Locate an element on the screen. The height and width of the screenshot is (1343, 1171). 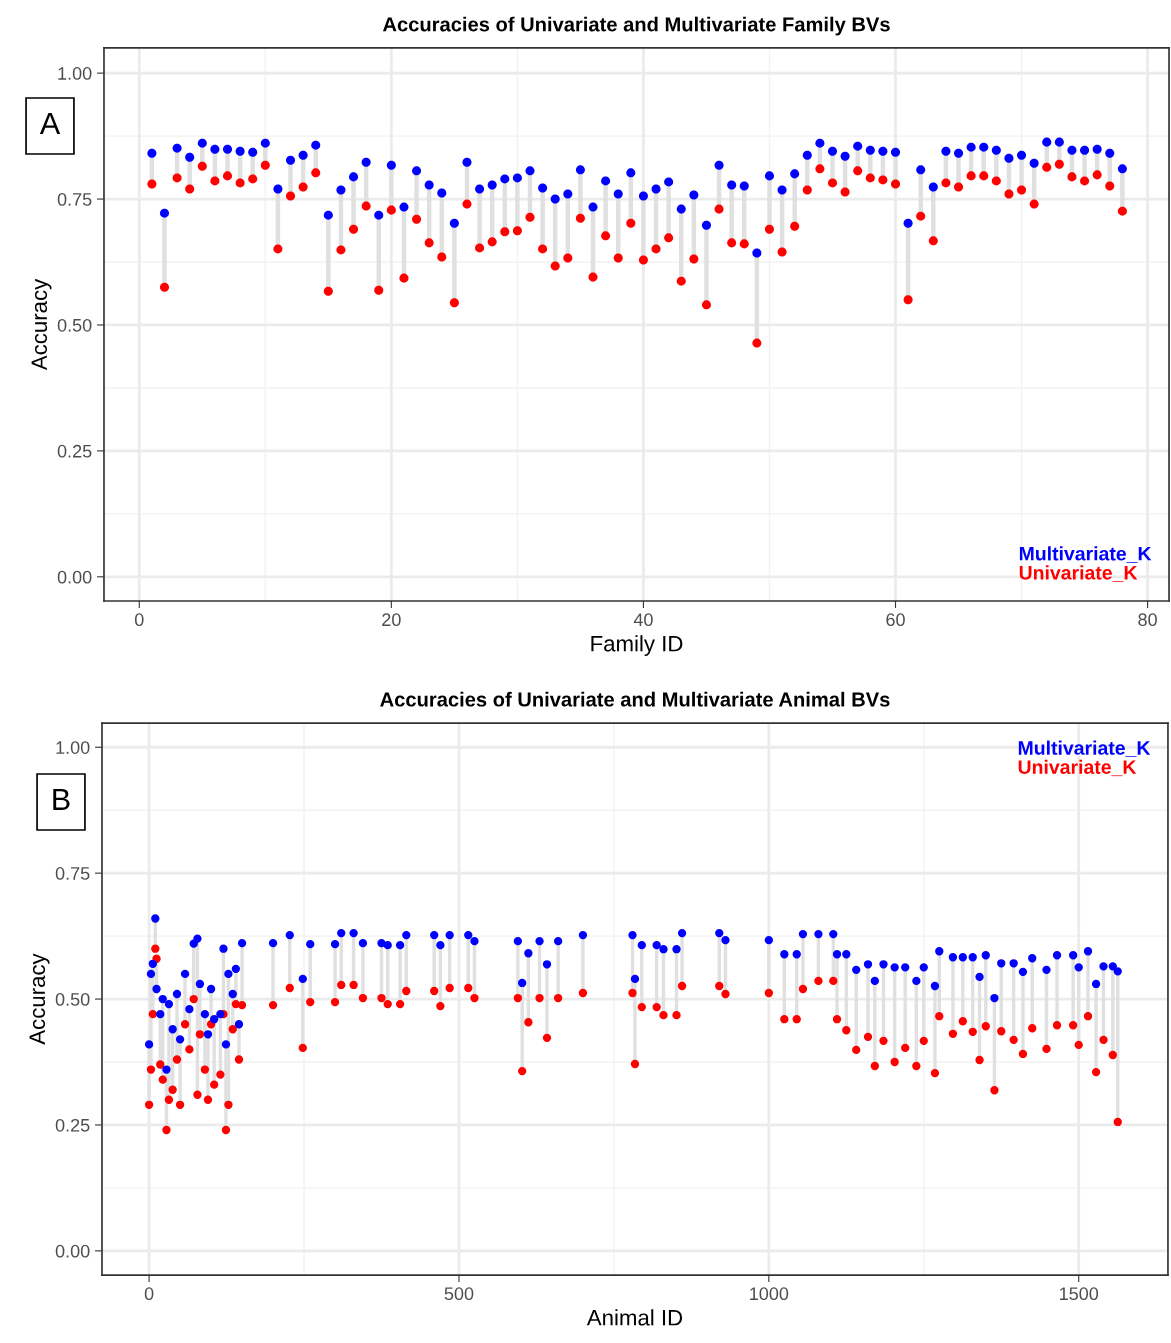
x-tick-label: 20 is located at coordinates (391, 620).